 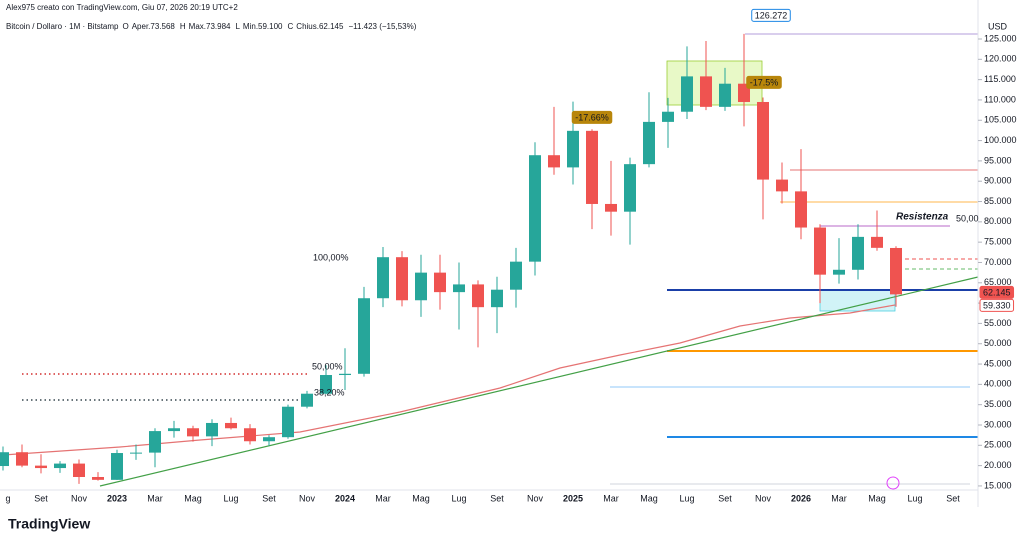 What do you see at coordinates (592, 117) in the screenshot?
I see `annotation: -17.66%` at bounding box center [592, 117].